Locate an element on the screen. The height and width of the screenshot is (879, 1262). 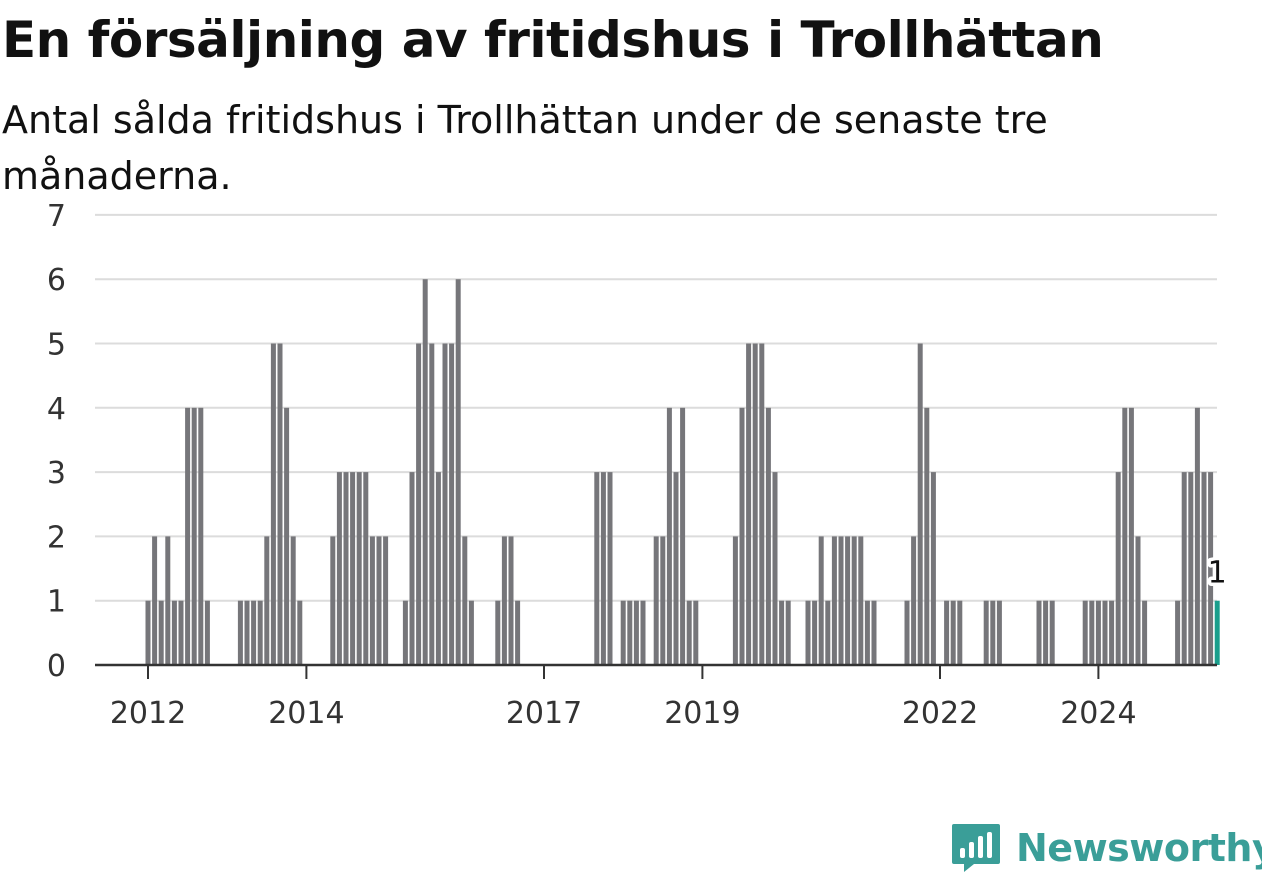
y-tick-label: 6 is located at coordinates (56, 280).